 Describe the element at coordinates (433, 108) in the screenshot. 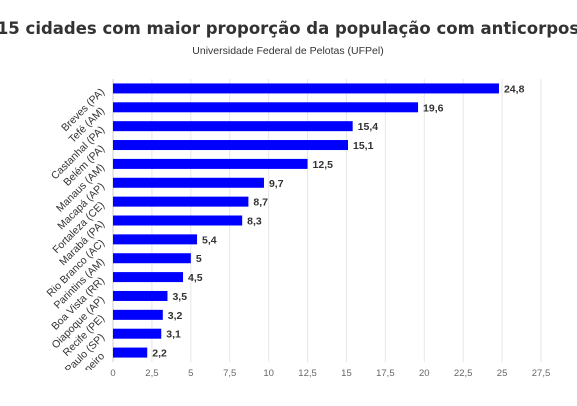

I see `data-label: 19,6` at that location.